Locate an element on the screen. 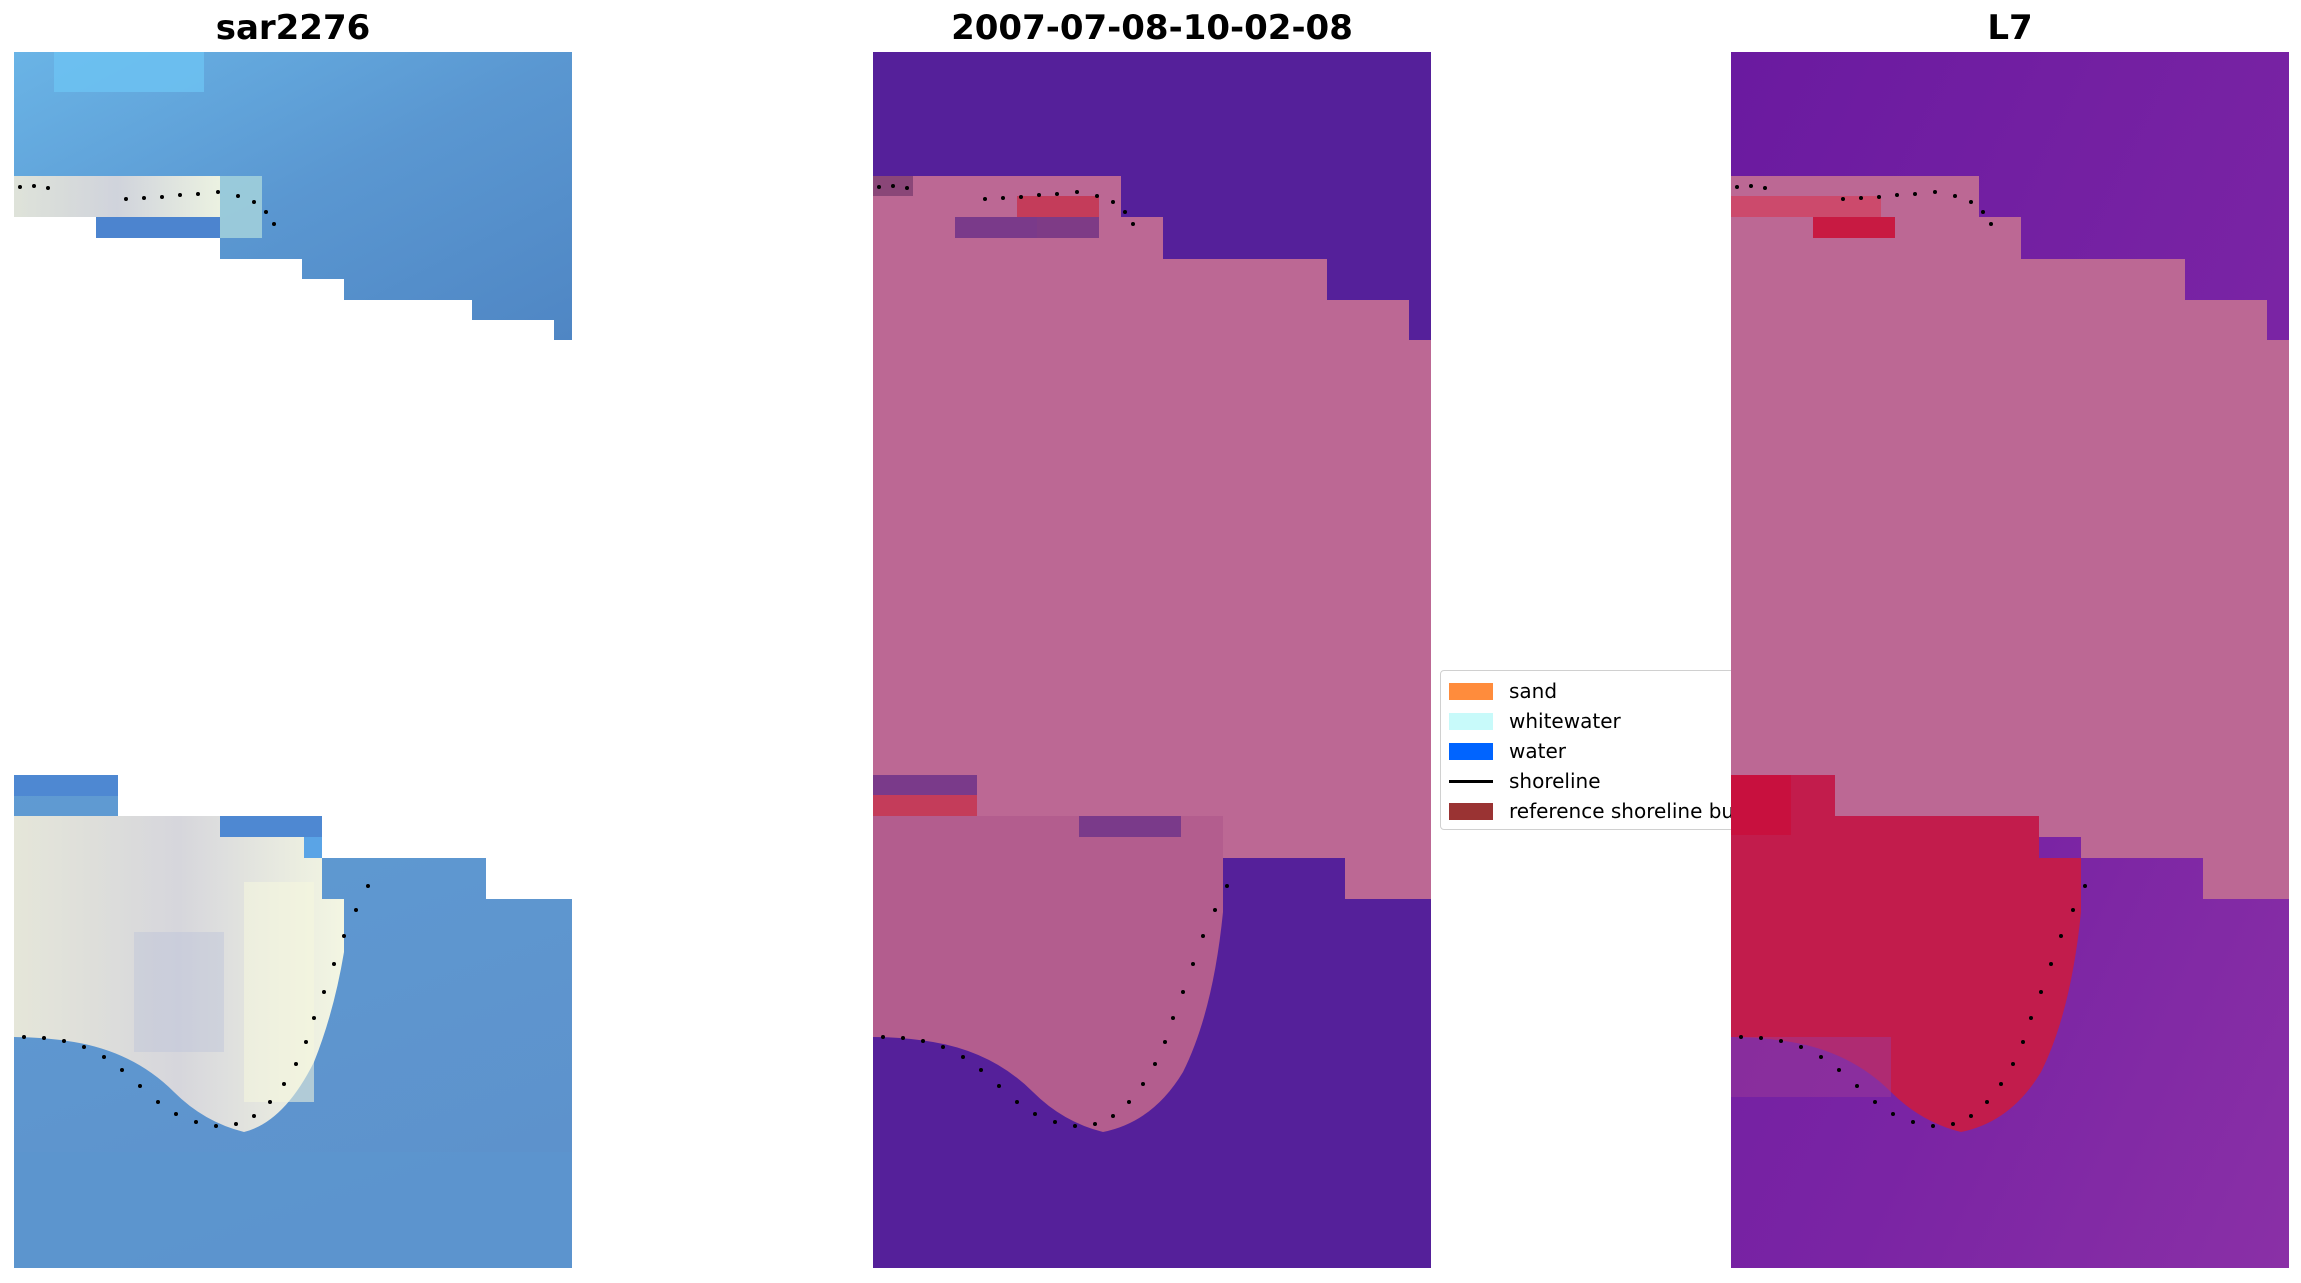 This screenshot has height=1283, width=2301. legend-item-whitewater: whitewater is located at coordinates (1535, 721).